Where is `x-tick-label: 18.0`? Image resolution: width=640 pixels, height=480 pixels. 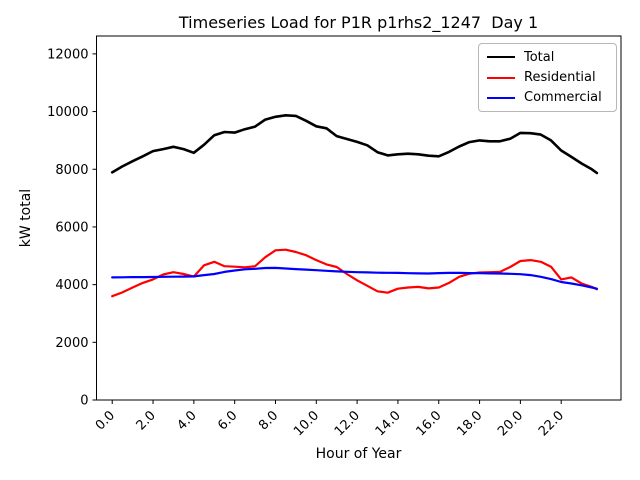
x-tick-label: 18.0 is located at coordinates (469, 423).